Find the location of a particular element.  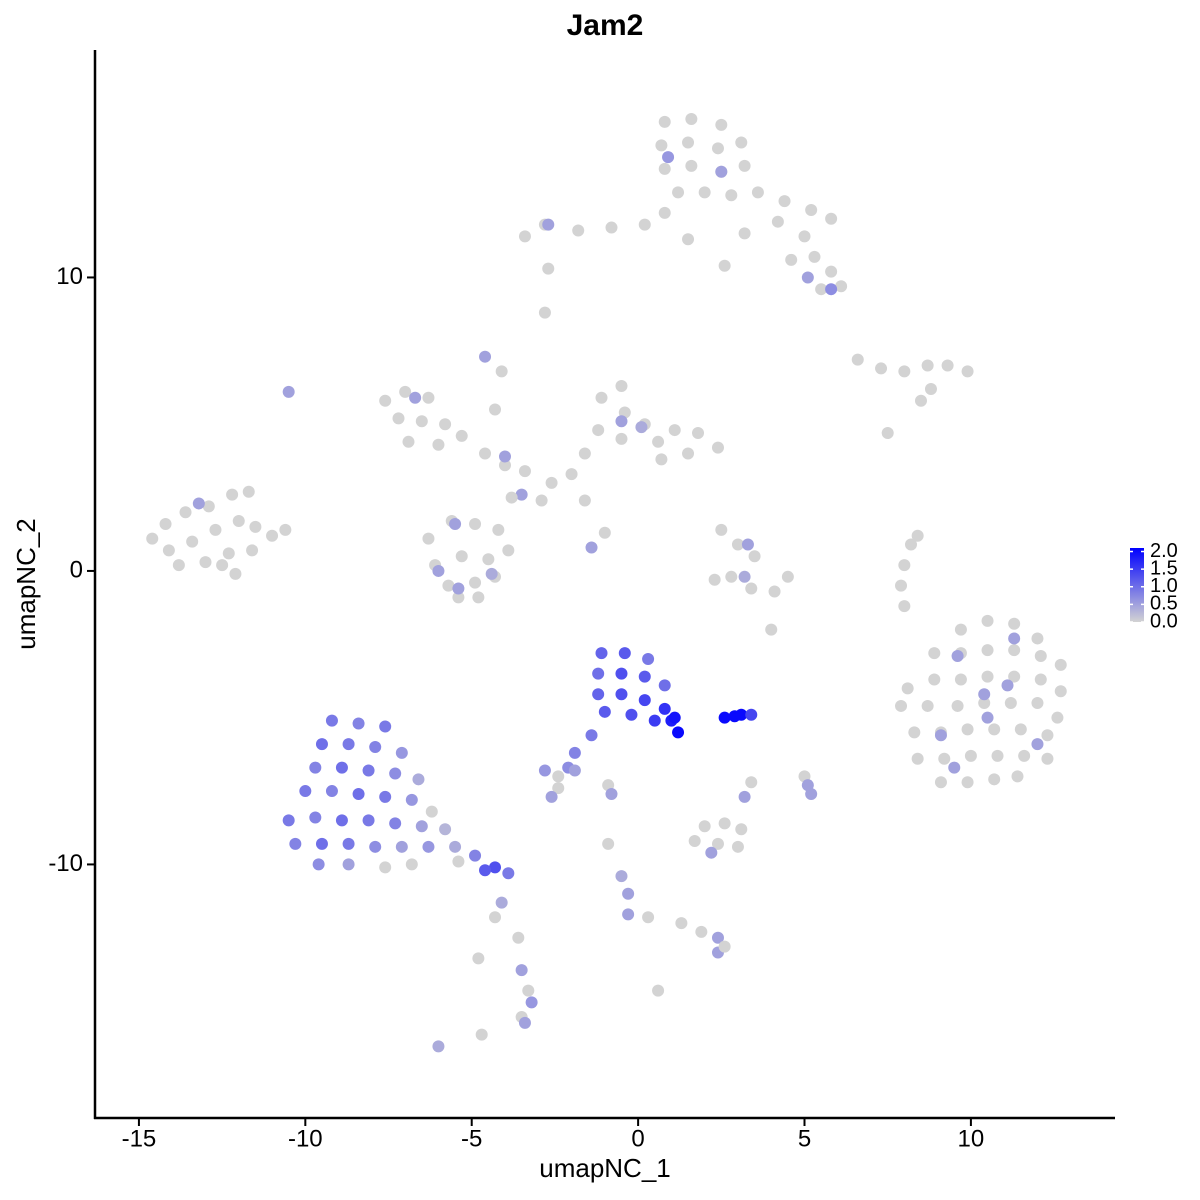

x-tick-label: -5 is located at coordinates (471, 1138).